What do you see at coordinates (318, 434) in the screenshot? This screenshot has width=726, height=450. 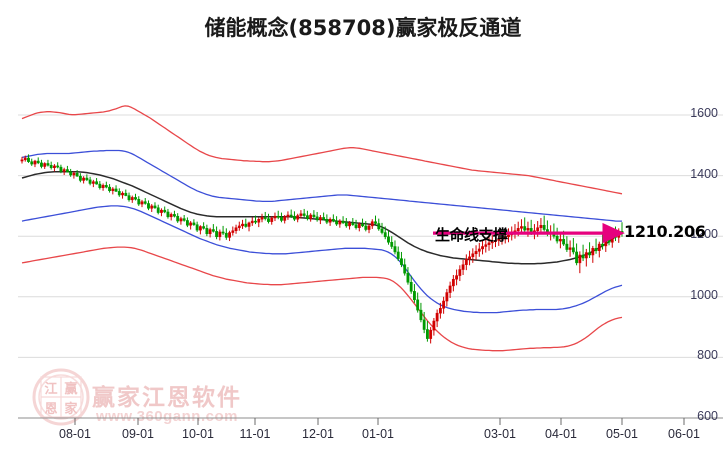 I see `x-axis-tick-label: 12-01` at bounding box center [318, 434].